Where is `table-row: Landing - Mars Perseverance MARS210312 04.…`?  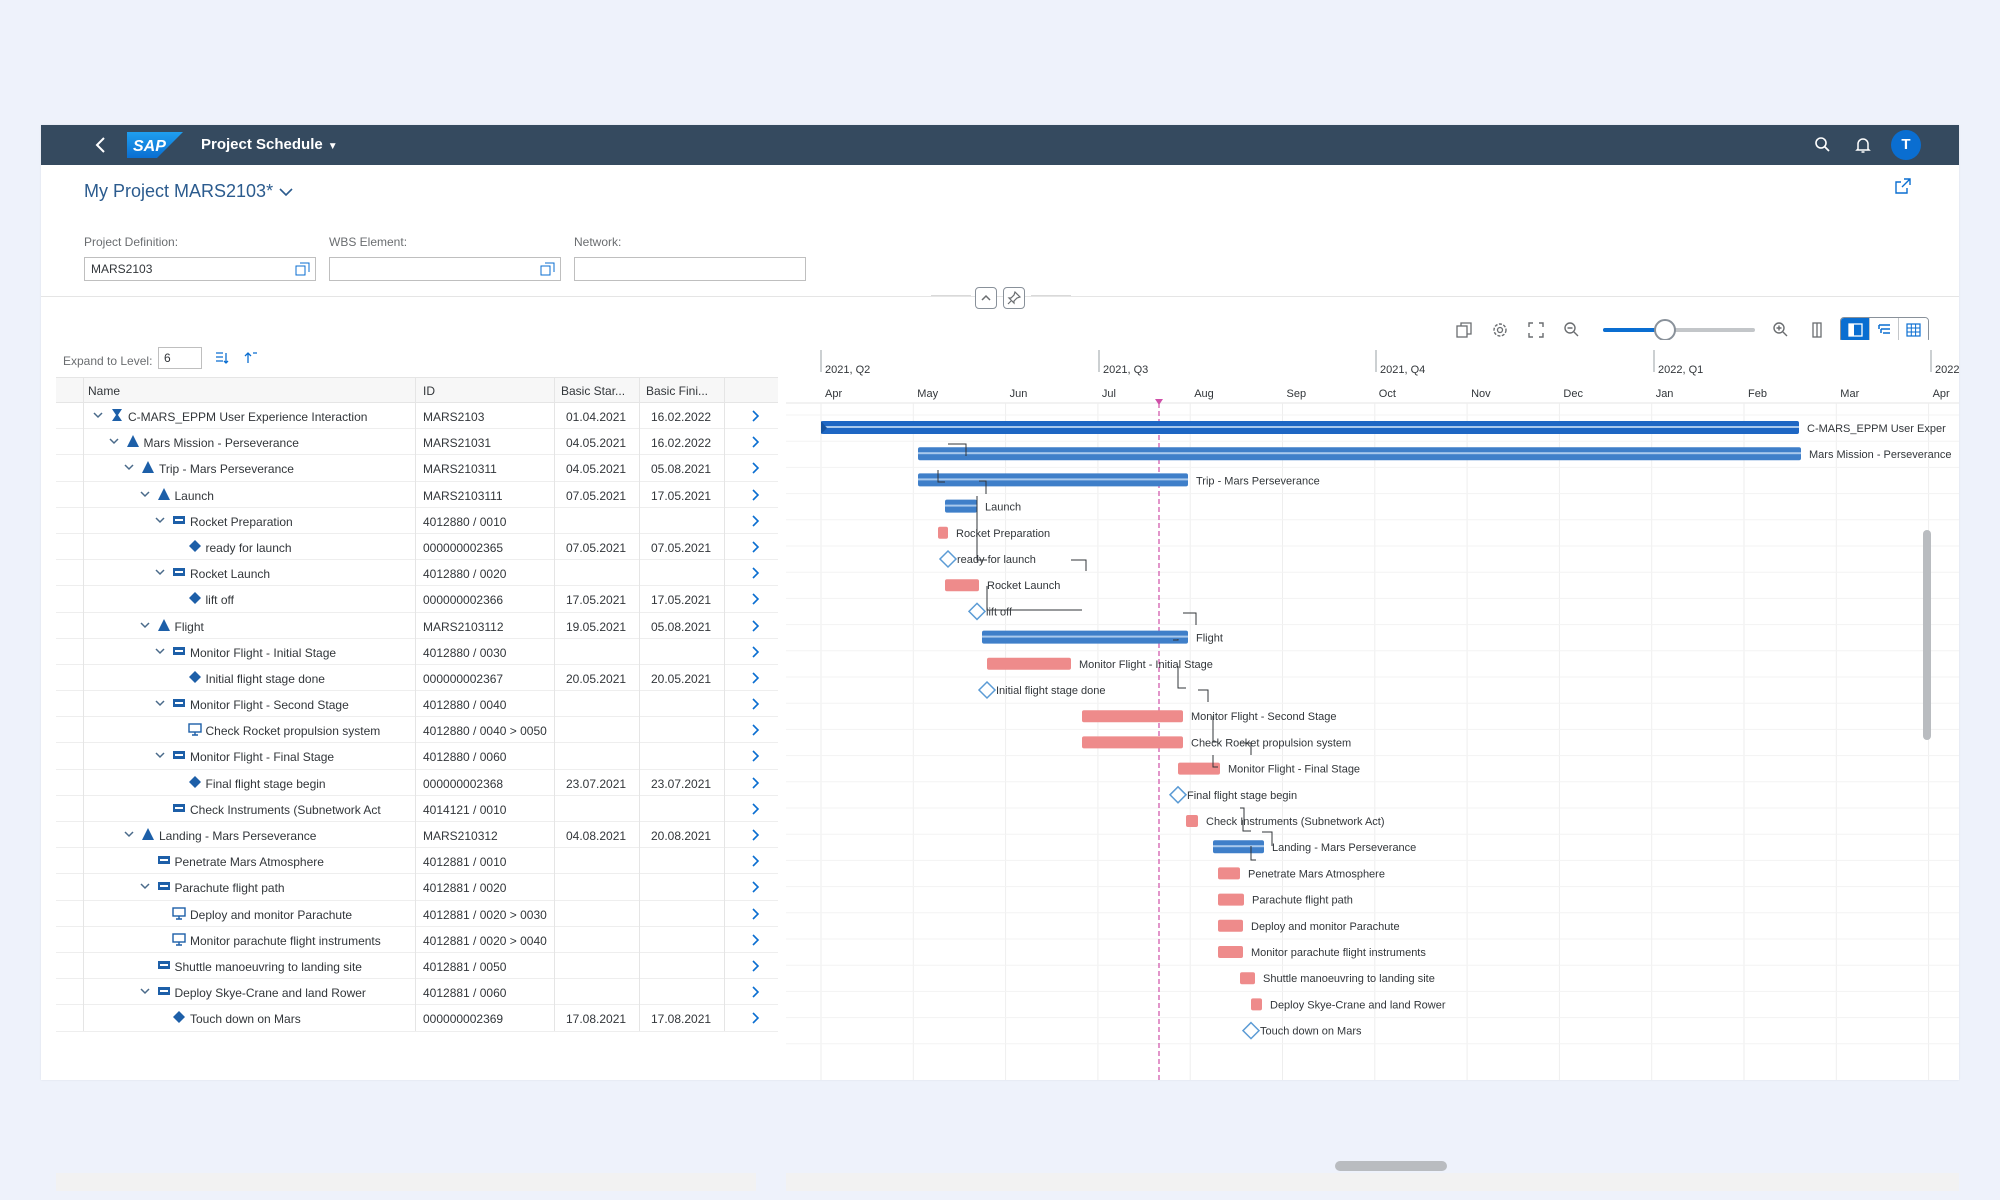
table-row: Landing - Mars Perseverance MARS210312 04.… is located at coordinates (417, 835).